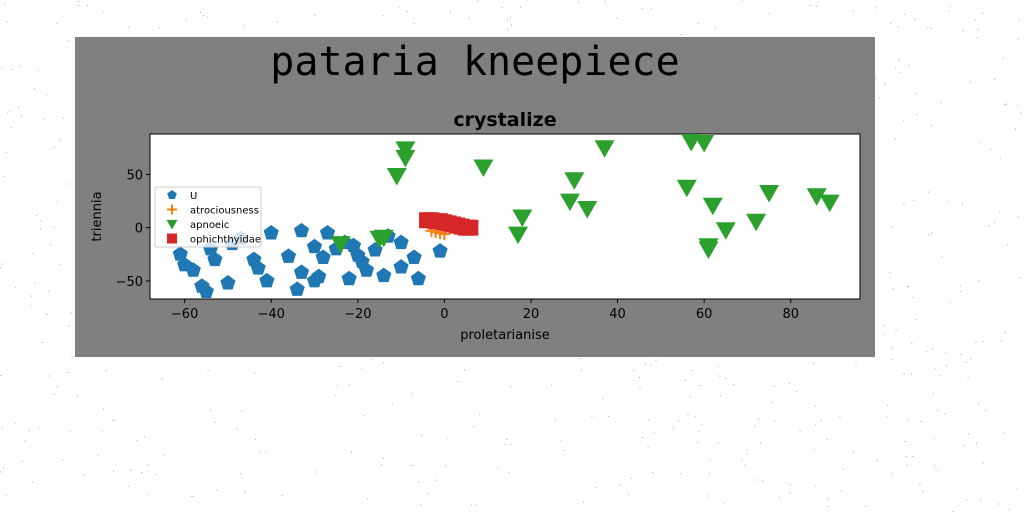 The height and width of the screenshot is (512, 1024). What do you see at coordinates (444, 314) in the screenshot?
I see `x-tick-label: 0` at bounding box center [444, 314].